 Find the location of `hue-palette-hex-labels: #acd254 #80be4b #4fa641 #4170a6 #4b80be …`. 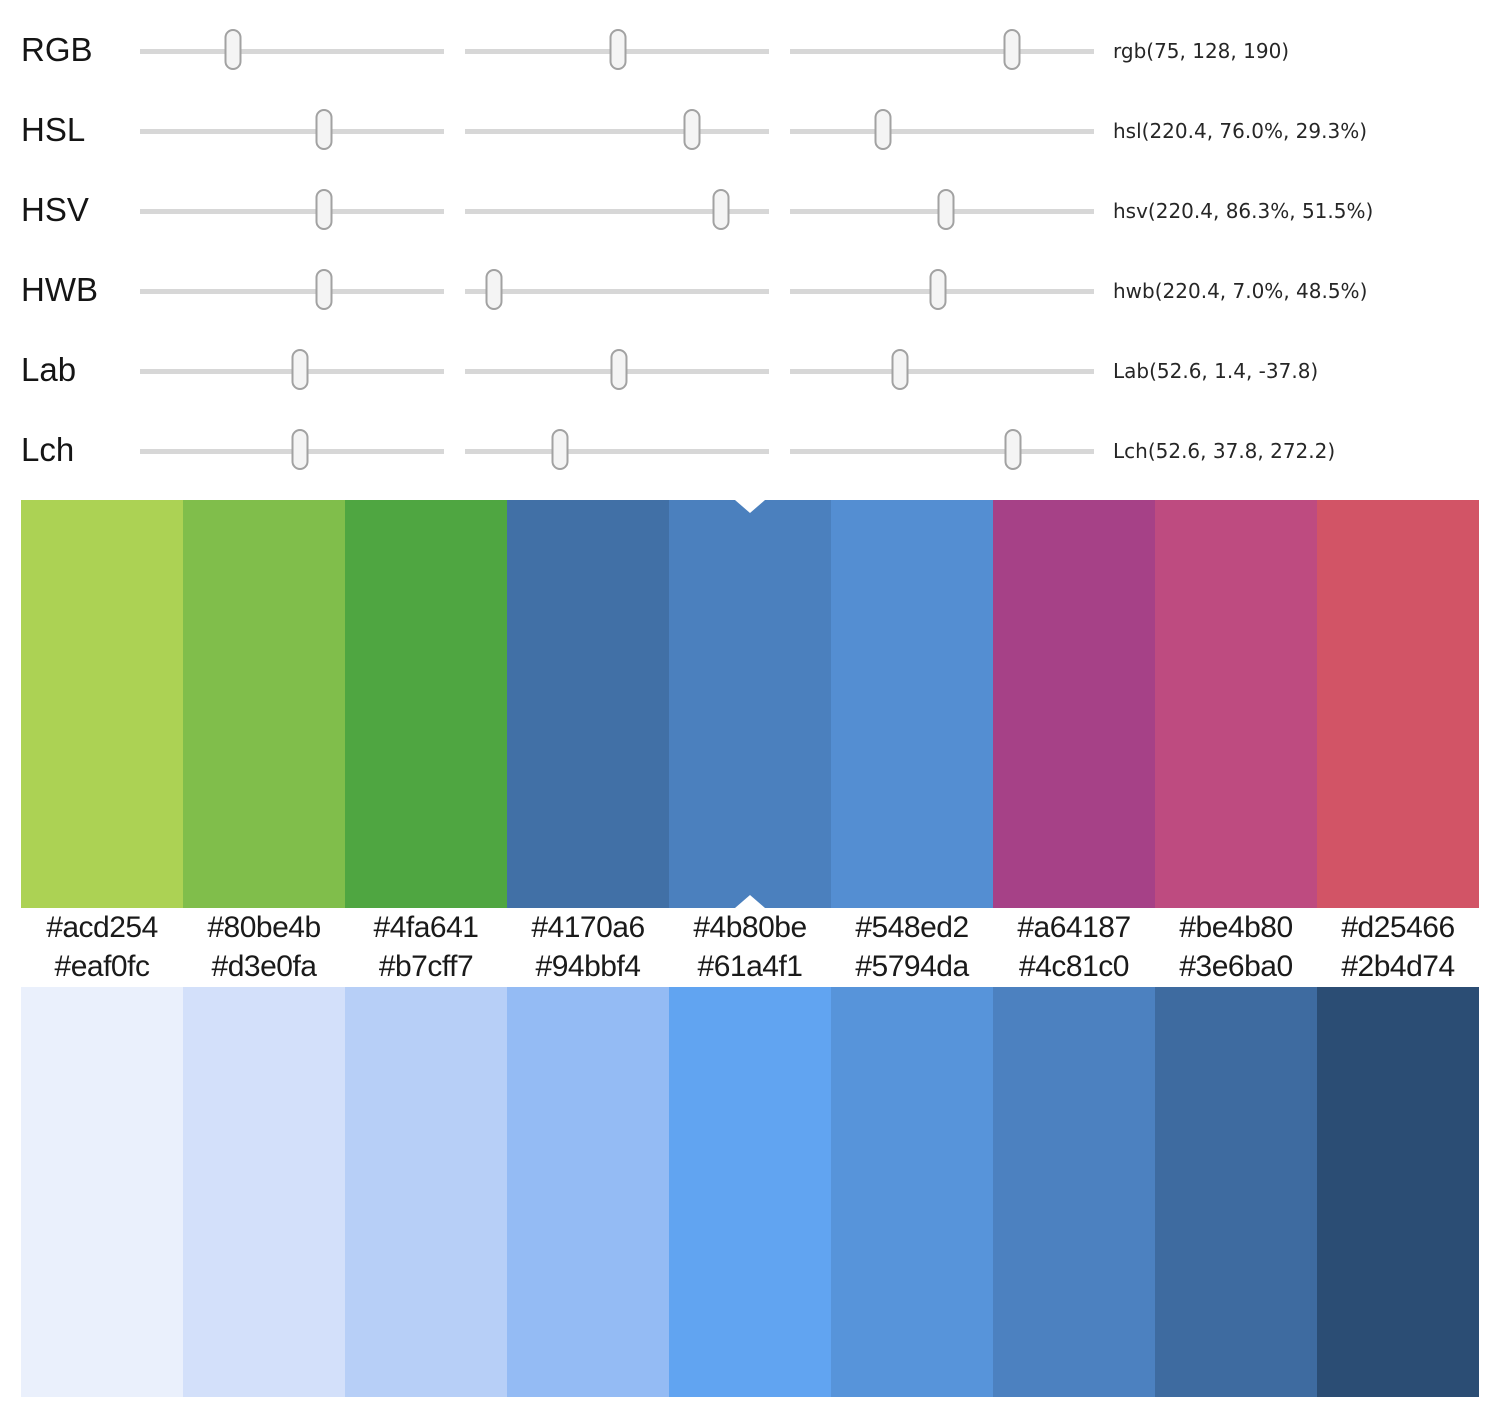

hue-palette-hex-labels: #acd254 #80be4b #4fa641 #4170a6 #4b80be … is located at coordinates (750, 928).